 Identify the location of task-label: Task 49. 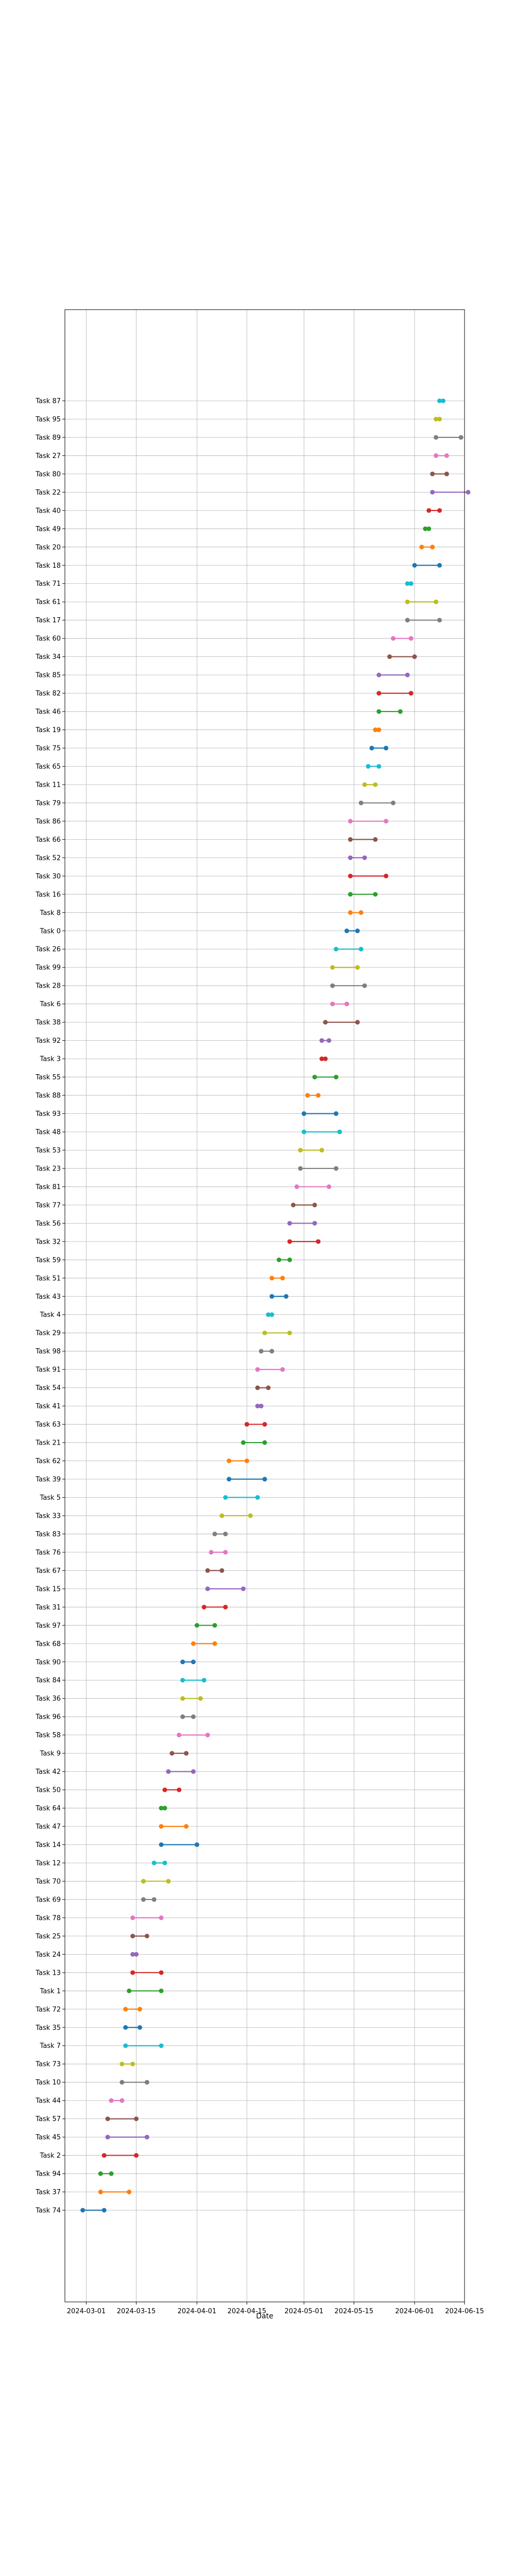
(48, 529).